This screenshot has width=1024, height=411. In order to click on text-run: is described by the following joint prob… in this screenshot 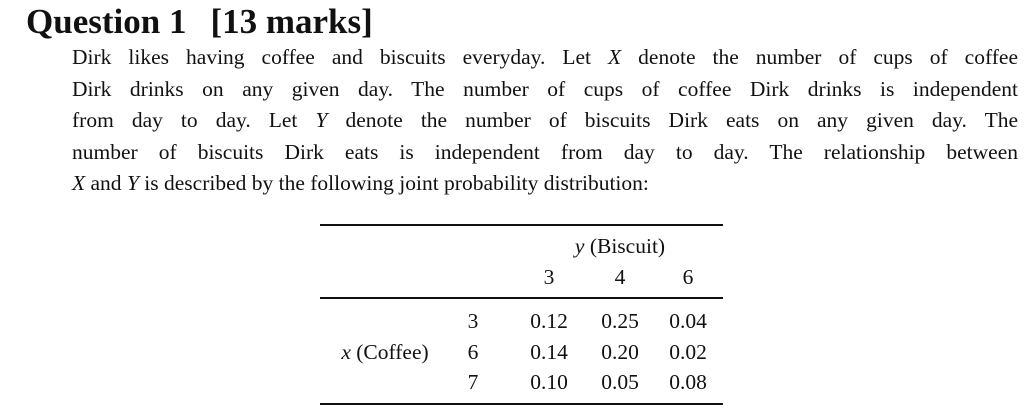, I will do `click(393, 183)`.